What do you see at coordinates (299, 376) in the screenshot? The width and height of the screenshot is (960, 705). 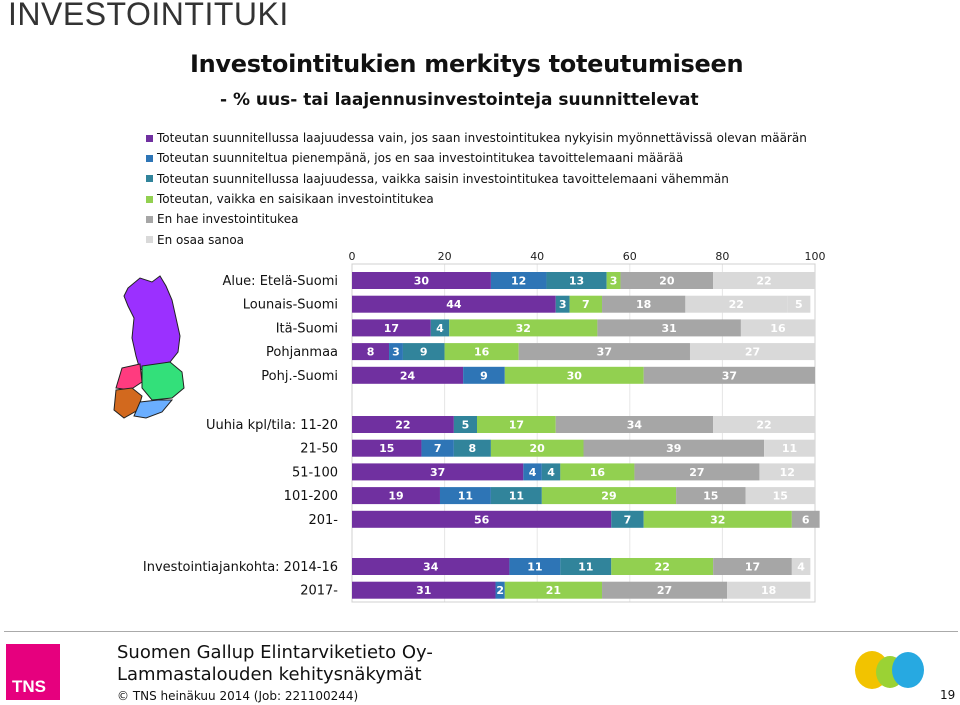 I see `row-label: Pohj.-Suomi` at bounding box center [299, 376].